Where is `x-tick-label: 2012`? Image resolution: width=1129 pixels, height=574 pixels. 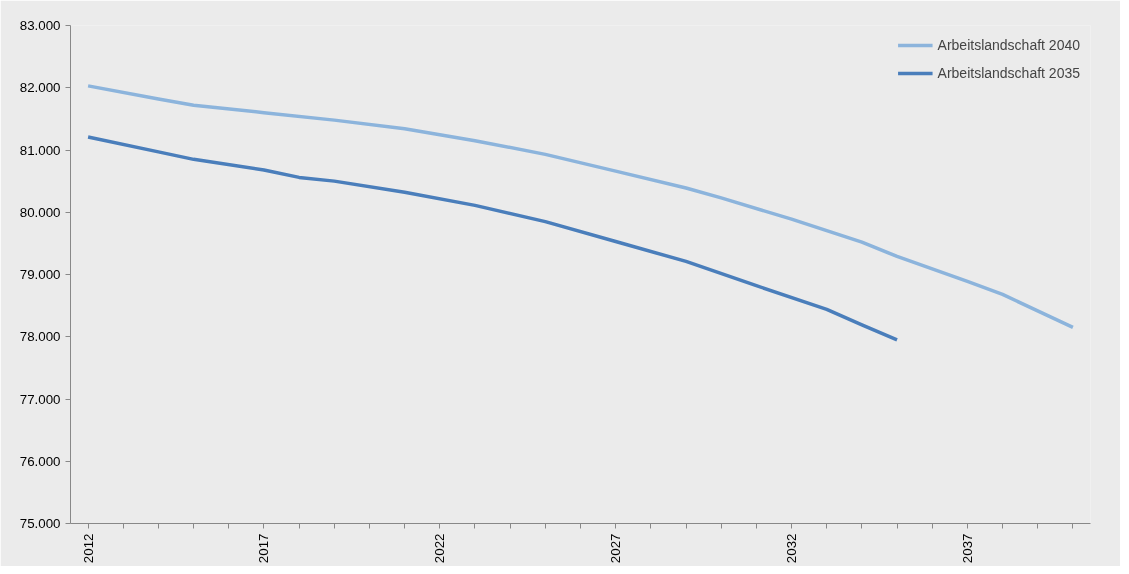
x-tick-label: 2012 is located at coordinates (88, 548).